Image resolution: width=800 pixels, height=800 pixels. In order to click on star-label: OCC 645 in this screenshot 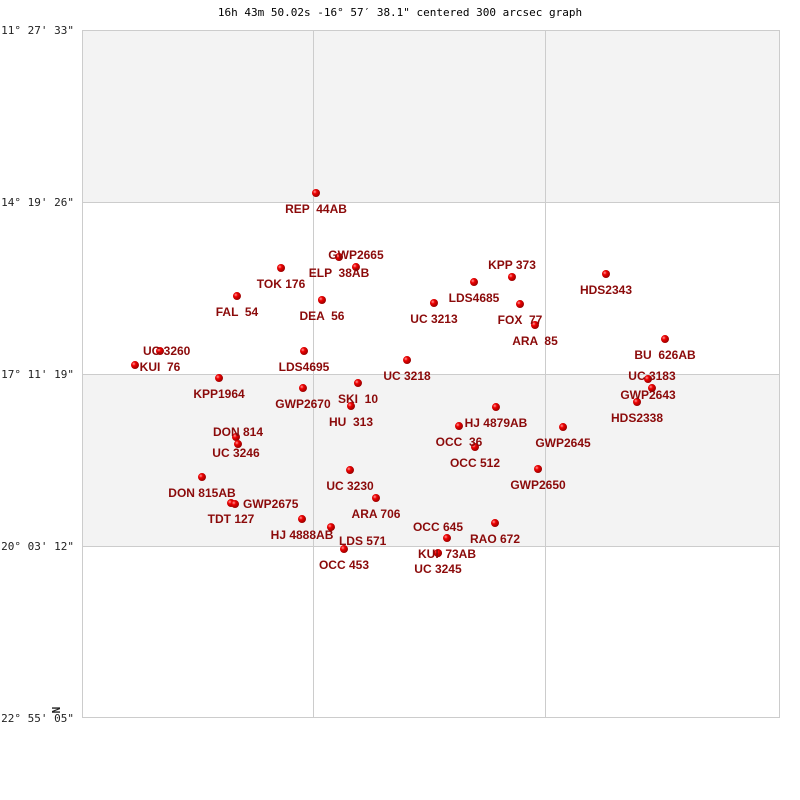, I will do `click(438, 527)`.